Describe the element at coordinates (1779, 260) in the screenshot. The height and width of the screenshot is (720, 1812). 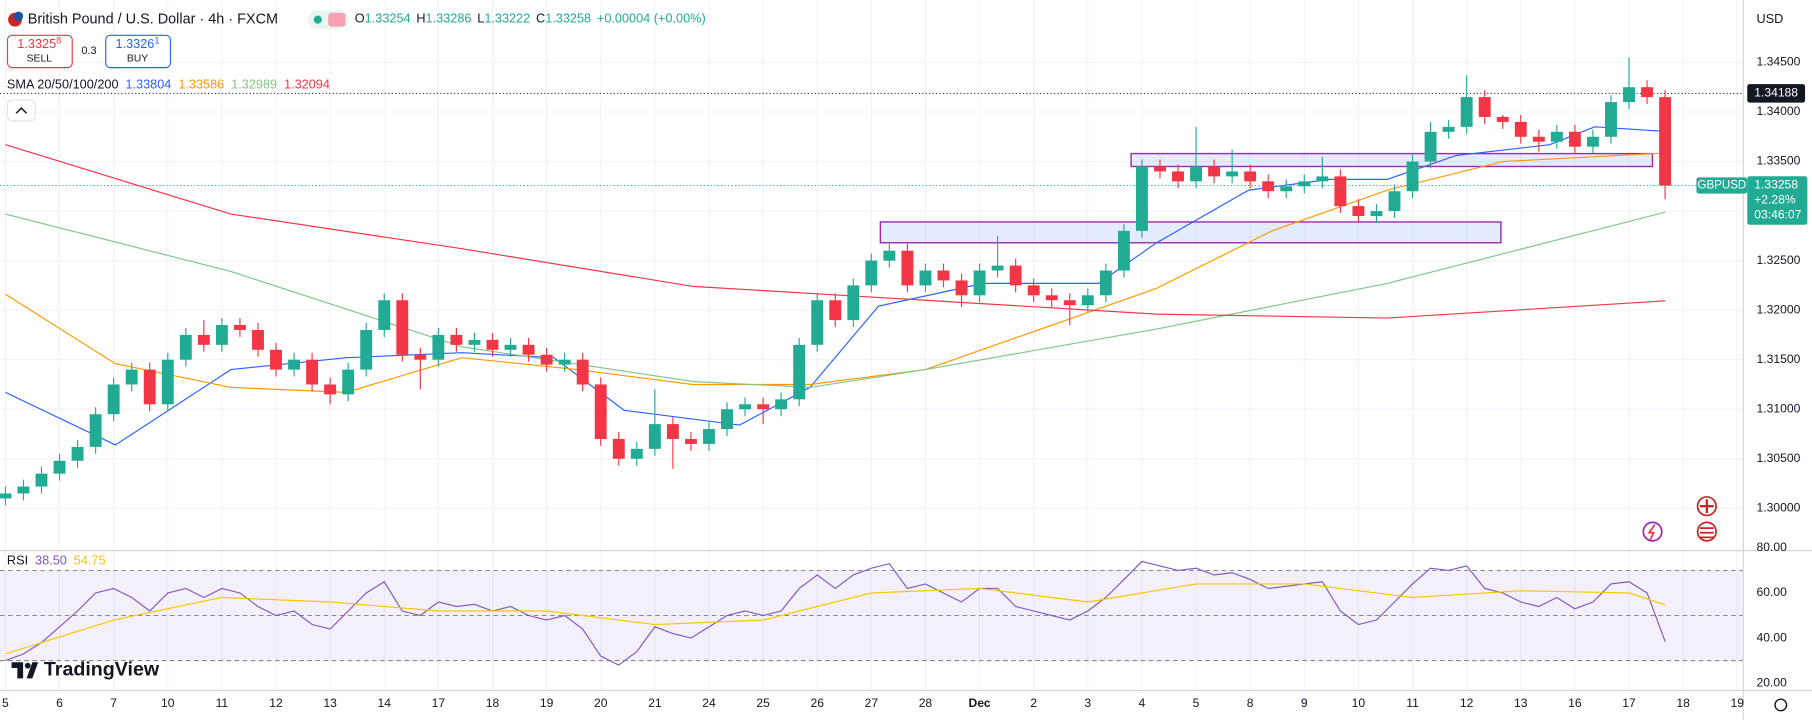
I see `y-tick-label: 1.32500` at that location.